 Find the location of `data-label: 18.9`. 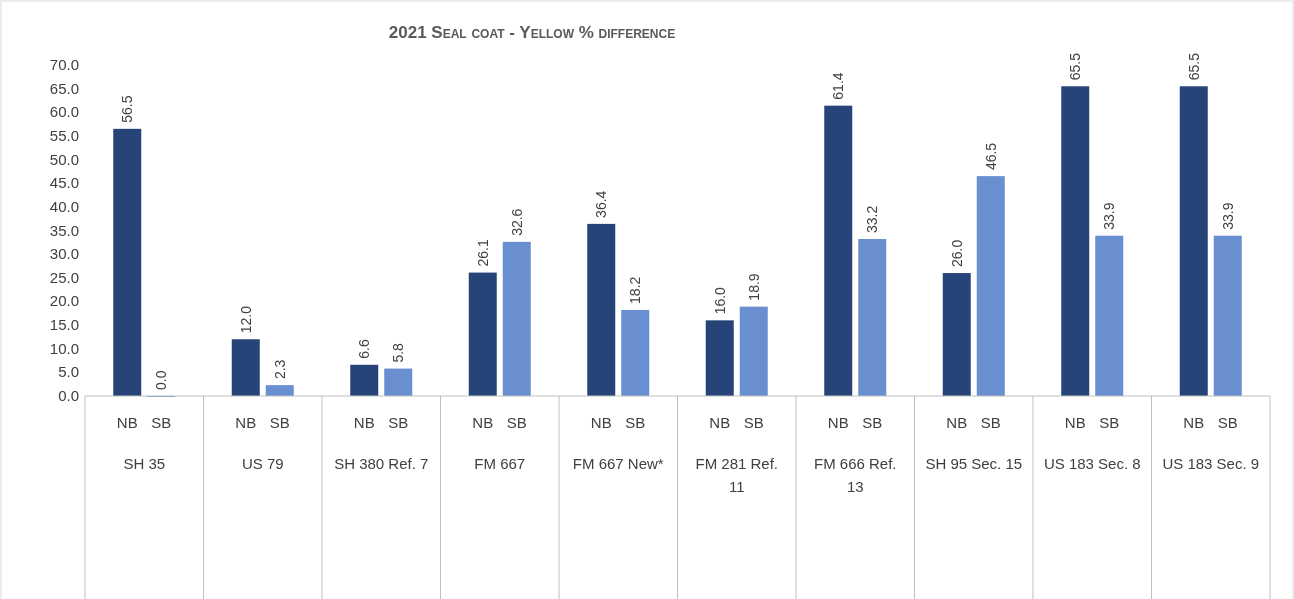

data-label: 18.9 is located at coordinates (753, 287).